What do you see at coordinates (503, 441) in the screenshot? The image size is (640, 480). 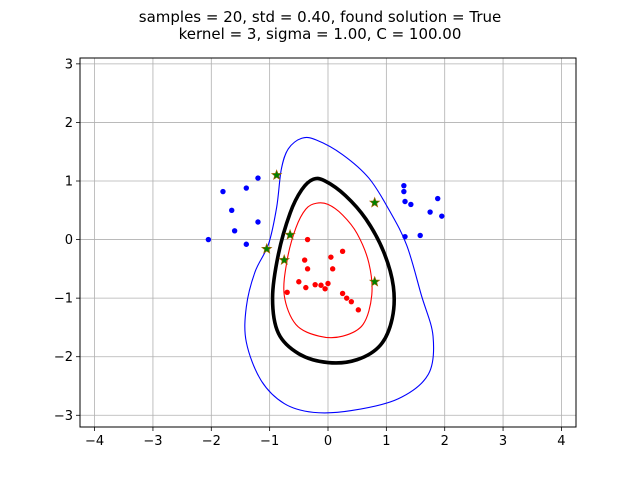 I see `x-tick-label: 3` at bounding box center [503, 441].